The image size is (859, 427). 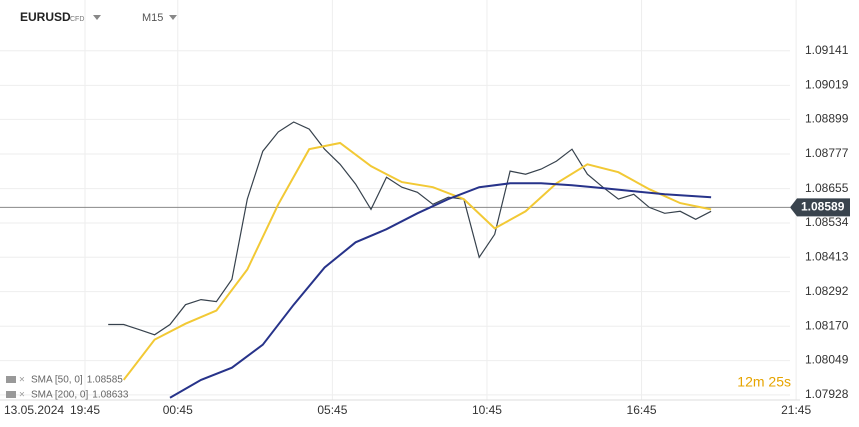 I want to click on timeframe: M15, so click(x=152, y=18).